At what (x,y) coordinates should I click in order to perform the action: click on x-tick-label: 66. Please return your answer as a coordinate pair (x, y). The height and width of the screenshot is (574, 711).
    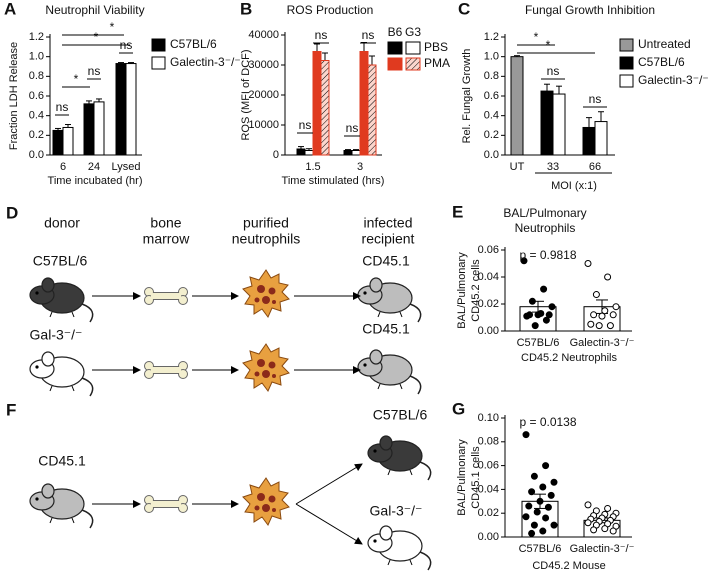
    Looking at the image, I should click on (595, 167).